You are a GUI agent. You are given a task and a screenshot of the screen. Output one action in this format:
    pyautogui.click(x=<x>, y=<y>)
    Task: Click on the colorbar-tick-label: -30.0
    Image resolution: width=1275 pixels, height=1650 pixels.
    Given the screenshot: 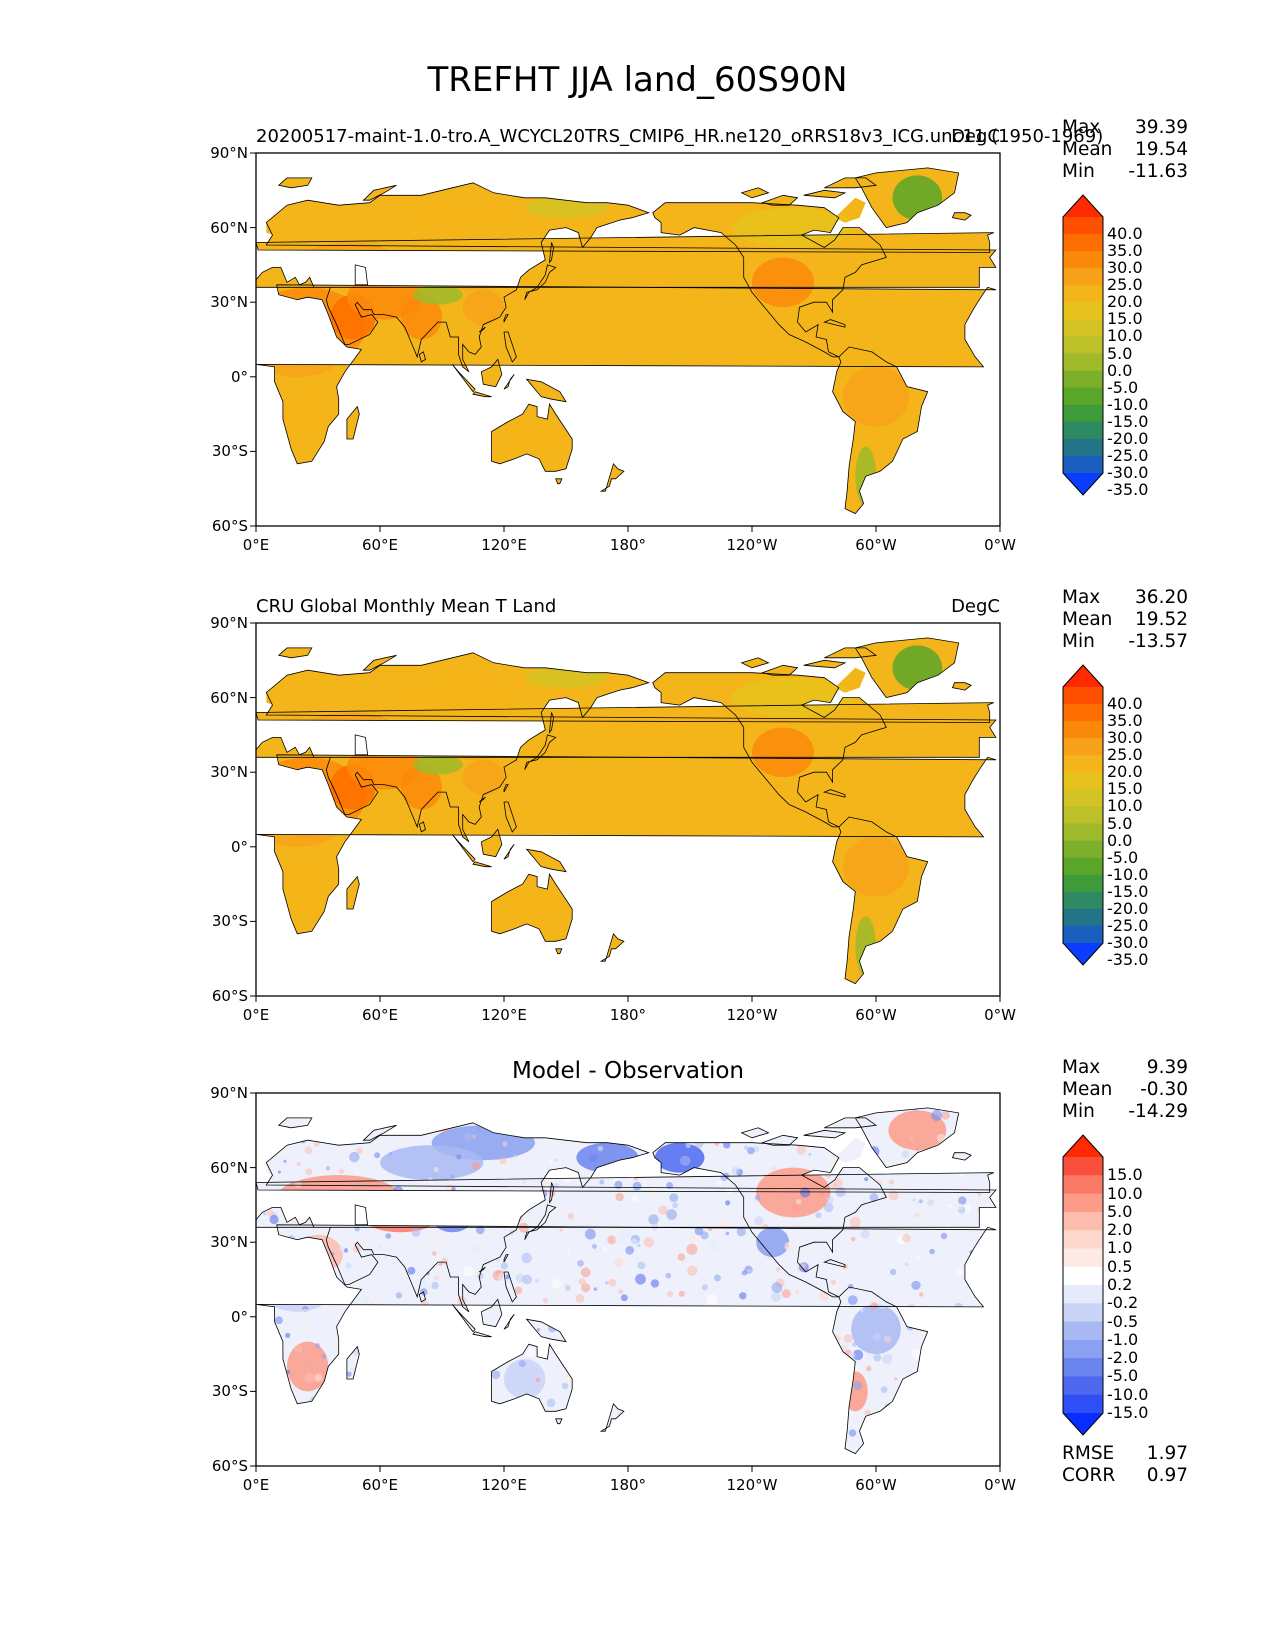 What is the action you would take?
    pyautogui.click(x=1128, y=942)
    